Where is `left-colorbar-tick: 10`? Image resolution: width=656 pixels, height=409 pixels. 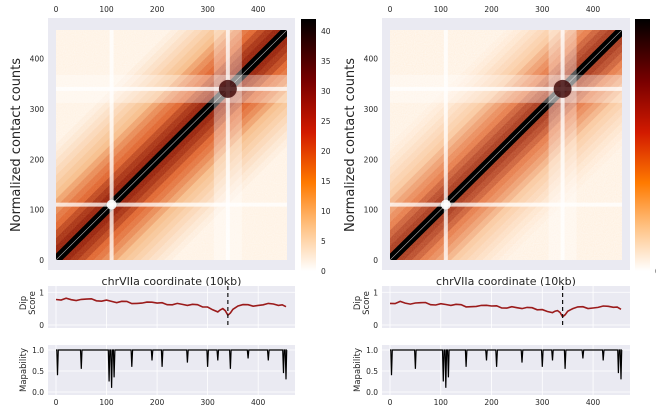
left-colorbar-tick: 10 is located at coordinates (326, 211).